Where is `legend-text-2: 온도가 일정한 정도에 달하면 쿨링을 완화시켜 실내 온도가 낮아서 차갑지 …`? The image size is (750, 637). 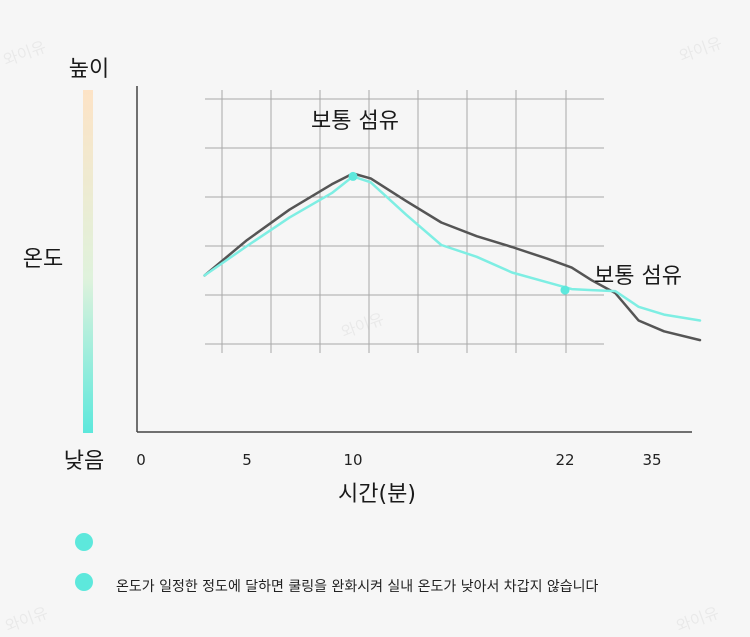 legend-text-2: 온도가 일정한 정도에 달하면 쿨링을 완화시켜 실내 온도가 낮아서 차갑지 … is located at coordinates (357, 587).